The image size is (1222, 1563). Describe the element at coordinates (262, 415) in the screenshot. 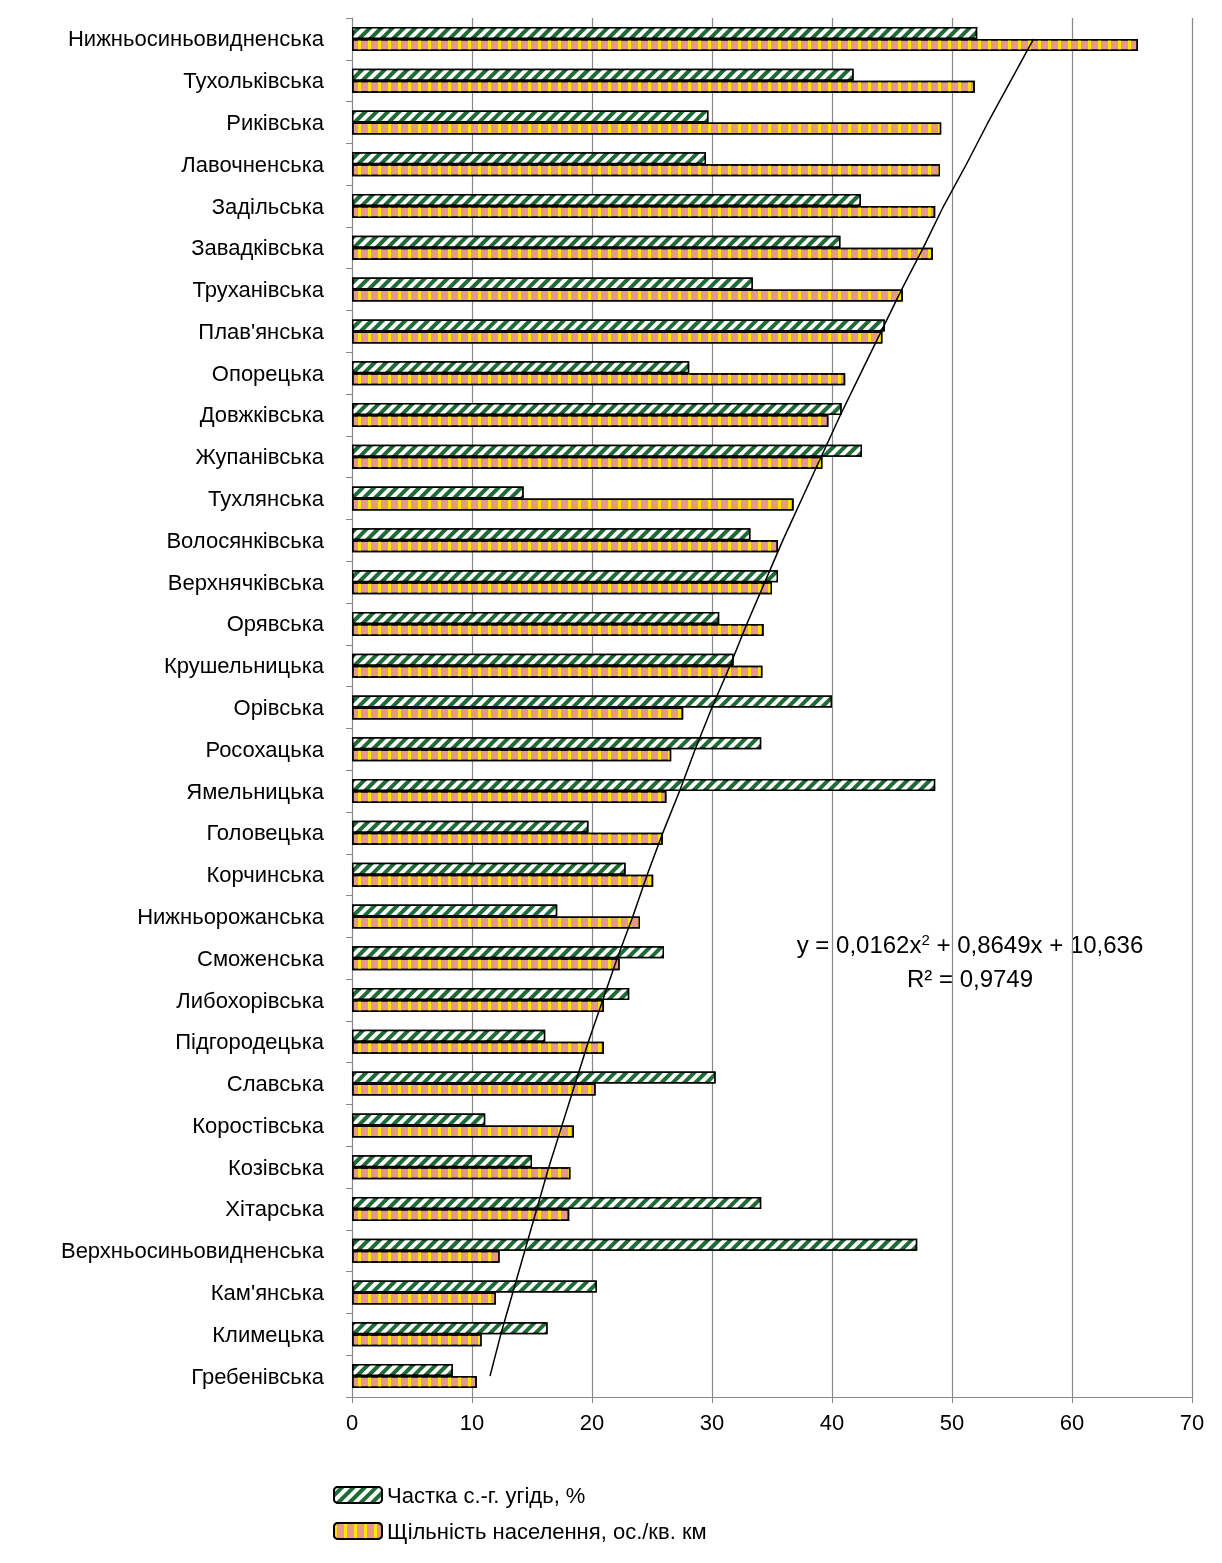

I see `y-tick-label: Довжківська` at that location.